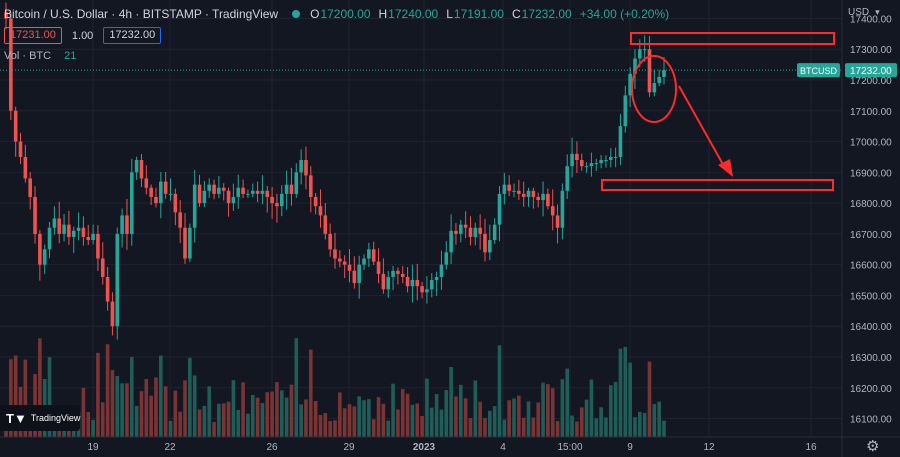 This screenshot has height=457, width=900. Describe the element at coordinates (873, 446) in the screenshot. I see `gear-icon: ⚙` at that location.